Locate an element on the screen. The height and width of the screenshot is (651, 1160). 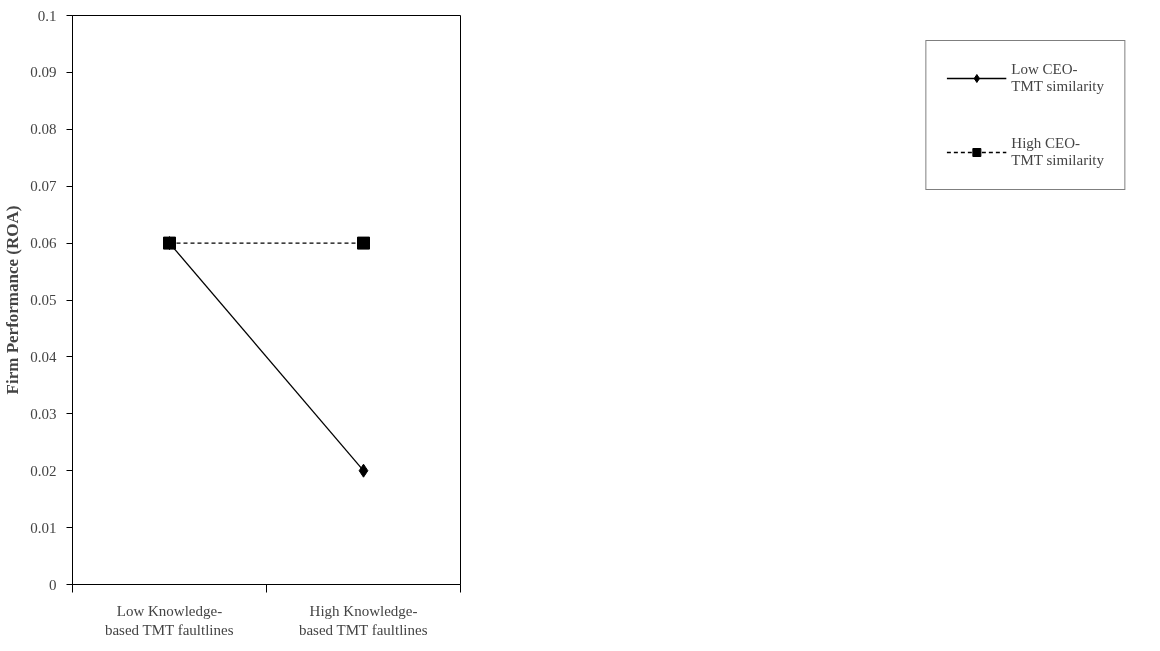
x-tick-label: Low Knowledge- based TMT faultlines is located at coordinates (169, 620).